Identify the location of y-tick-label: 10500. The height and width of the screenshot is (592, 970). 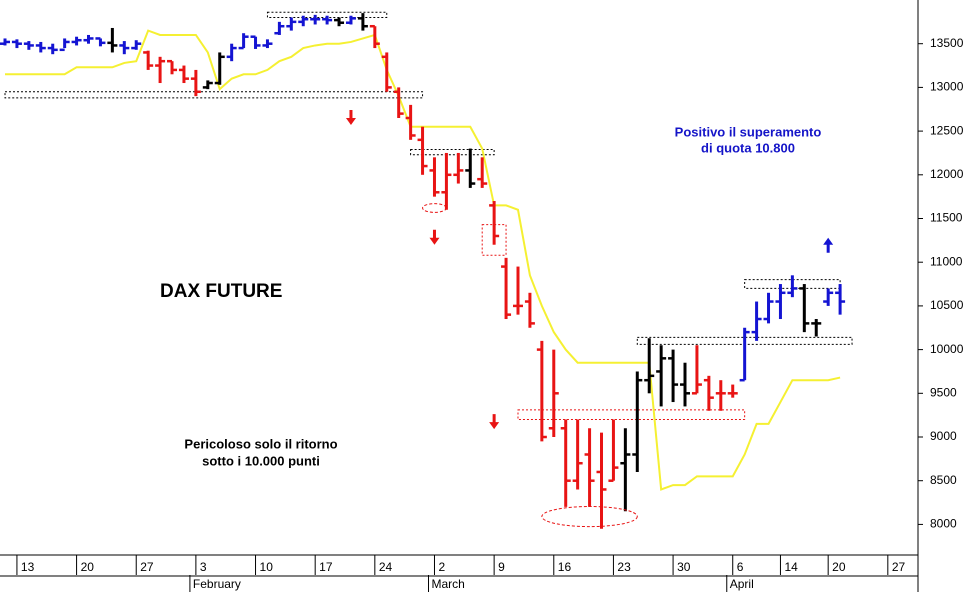
(947, 305).